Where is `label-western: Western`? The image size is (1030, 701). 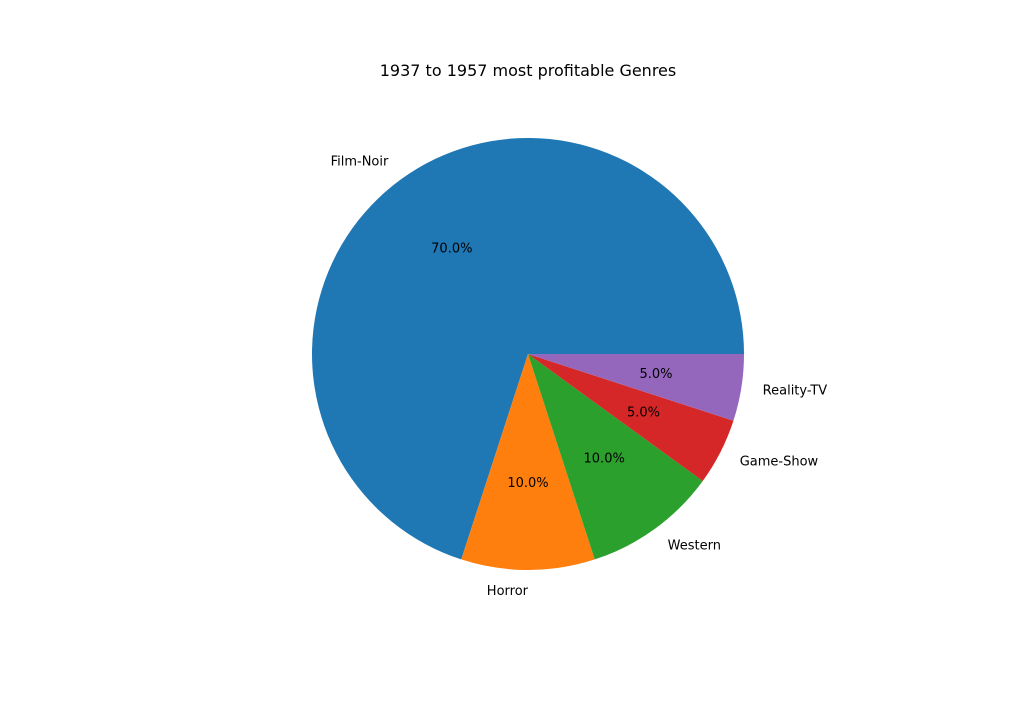 label-western: Western is located at coordinates (694, 546).